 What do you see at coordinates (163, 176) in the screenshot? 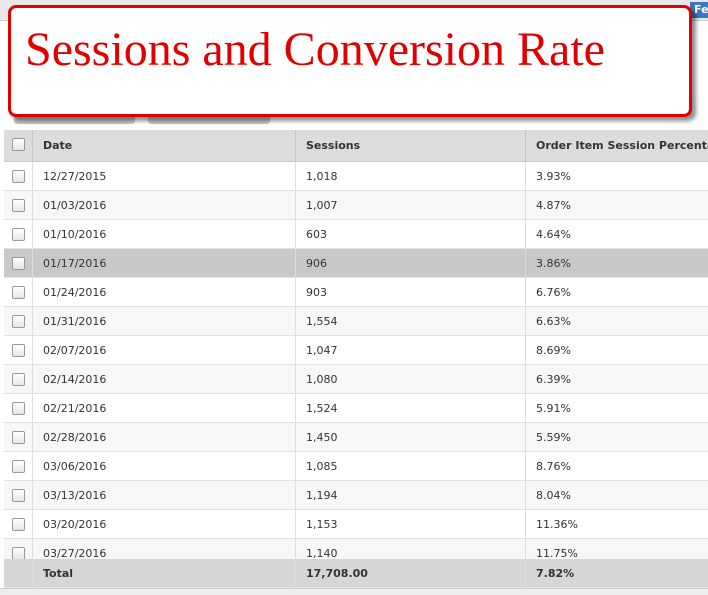
I see `cell: 12/27/2015` at bounding box center [163, 176].